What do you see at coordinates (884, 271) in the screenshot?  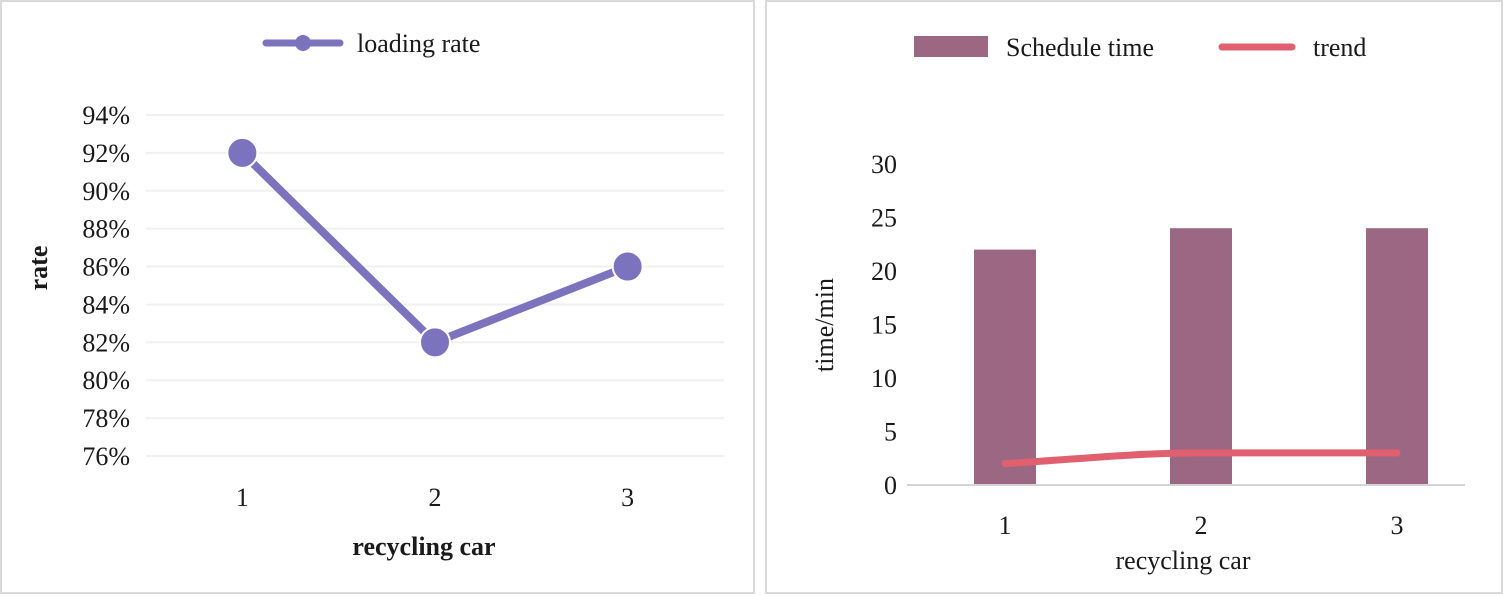 I see `y-tick-label: 20` at bounding box center [884, 271].